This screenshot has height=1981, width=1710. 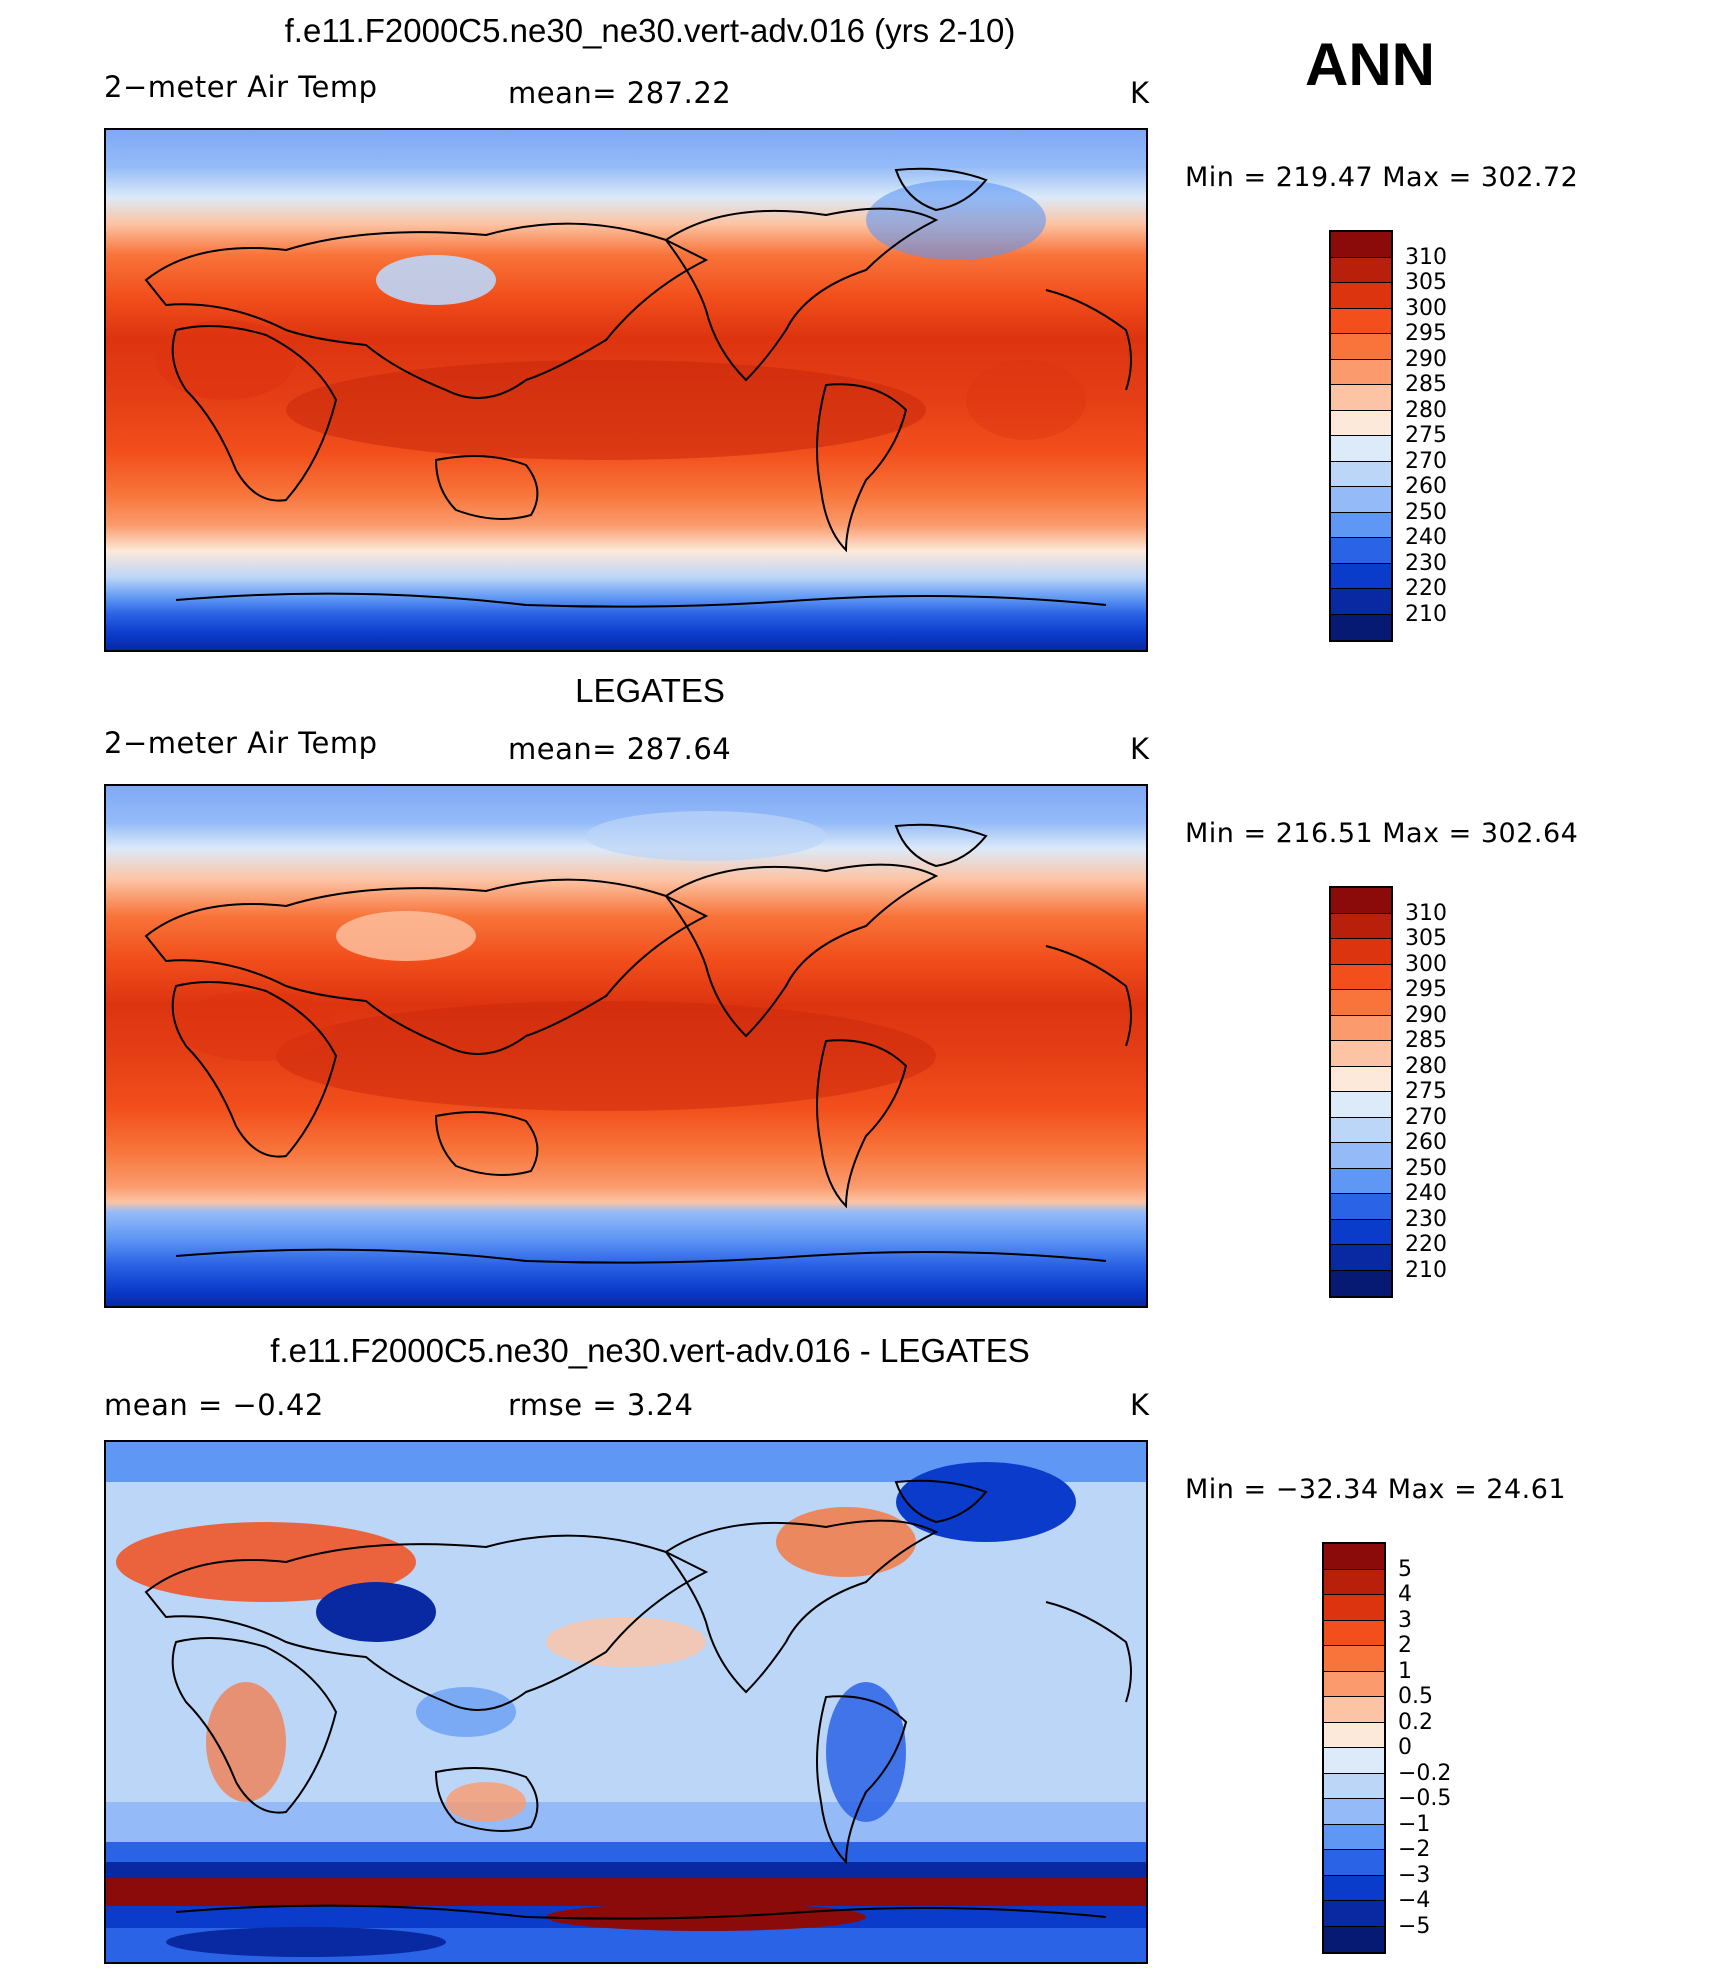 What do you see at coordinates (1405, 1594) in the screenshot?
I see `colorbar-tick-label: 4` at bounding box center [1405, 1594].